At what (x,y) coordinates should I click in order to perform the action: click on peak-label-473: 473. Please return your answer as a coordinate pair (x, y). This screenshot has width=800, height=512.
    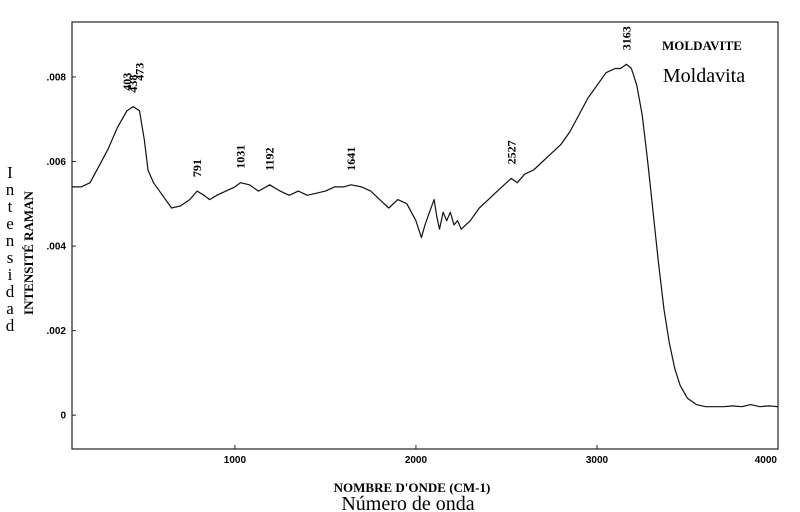
    Looking at the image, I should click on (140, 72).